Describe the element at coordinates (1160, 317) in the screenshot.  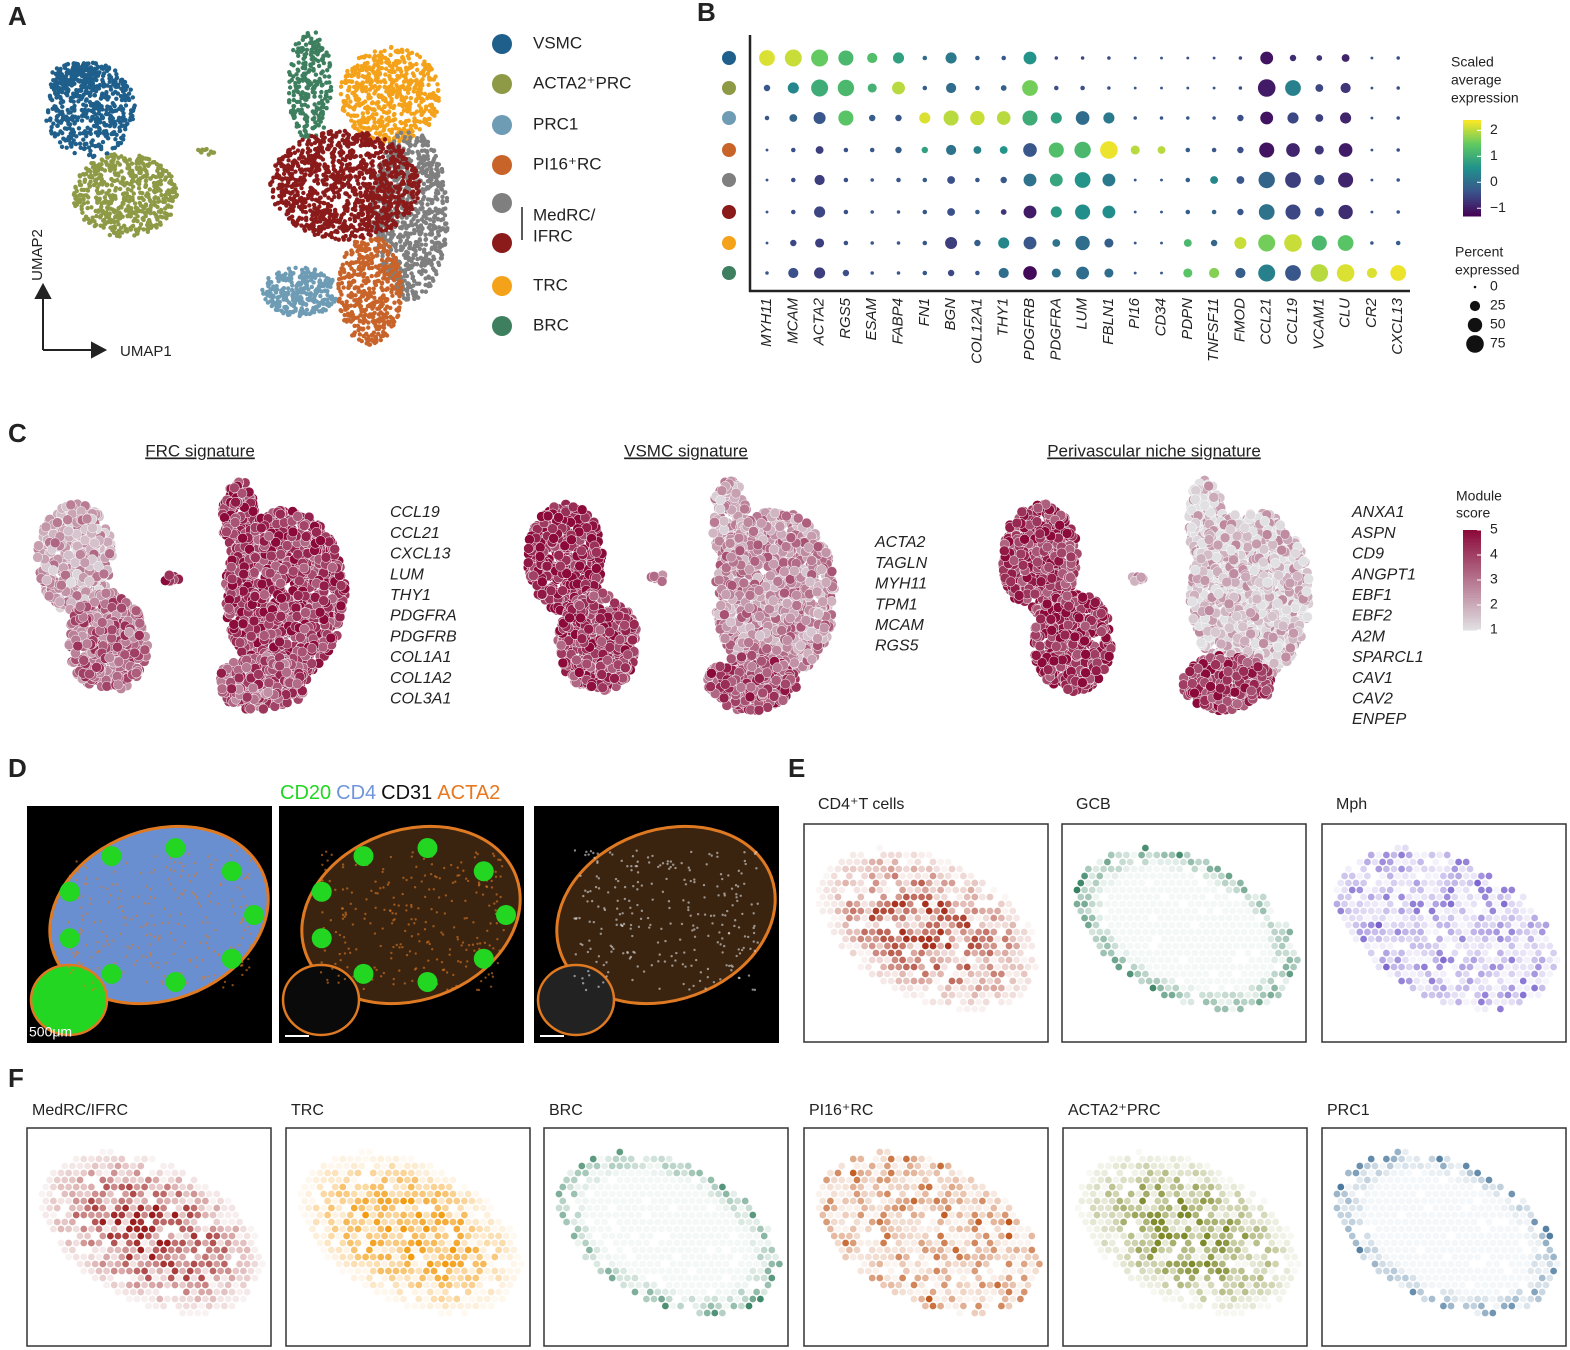
I see `gene-label: CD34` at that location.